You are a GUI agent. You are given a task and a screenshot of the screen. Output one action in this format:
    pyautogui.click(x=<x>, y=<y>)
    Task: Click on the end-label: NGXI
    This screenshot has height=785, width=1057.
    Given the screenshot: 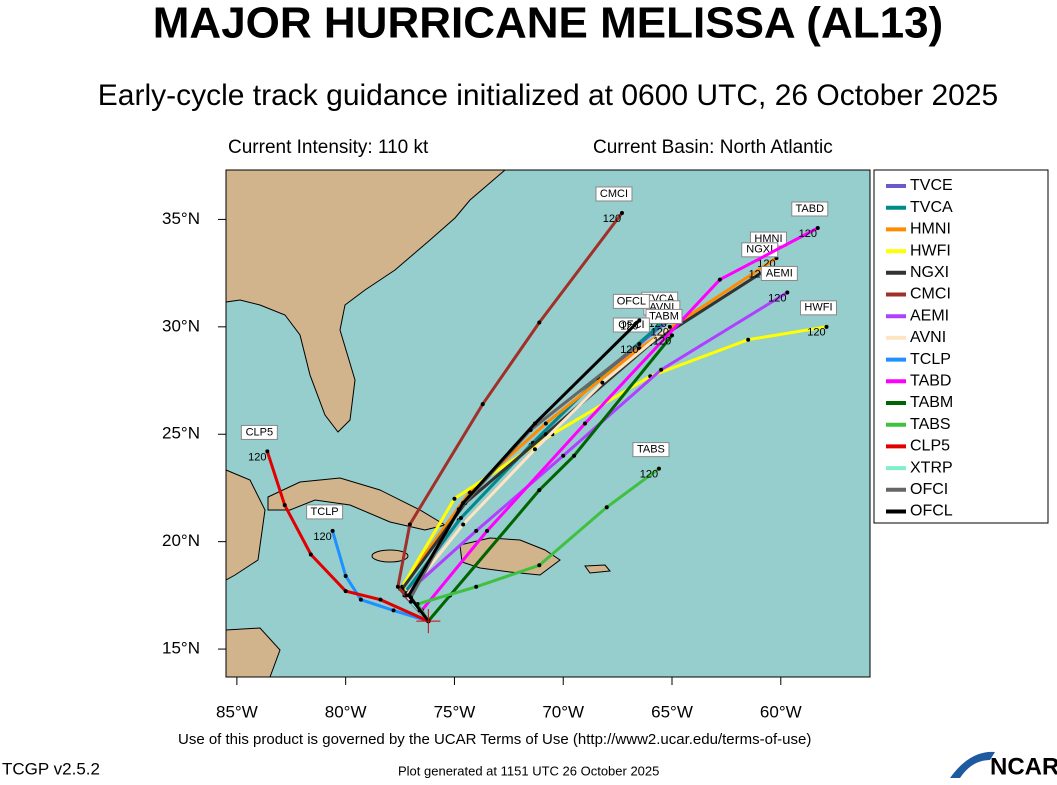 What is the action you would take?
    pyautogui.click(x=759, y=250)
    